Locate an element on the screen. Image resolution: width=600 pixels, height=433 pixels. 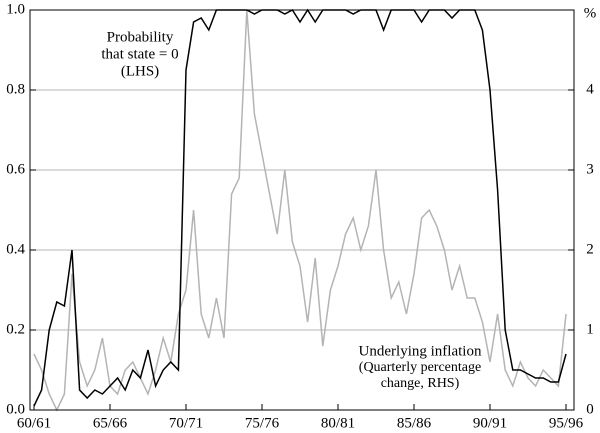
annotation: (Quarterly percentage is located at coordinates (420, 367).